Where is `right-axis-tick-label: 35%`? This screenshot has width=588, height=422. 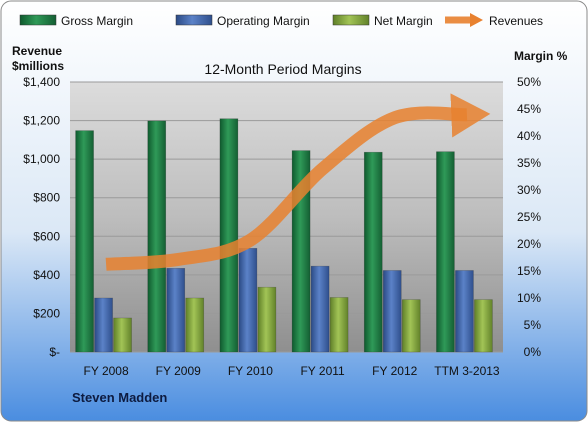
right-axis-tick-label: 35% is located at coordinates (529, 163).